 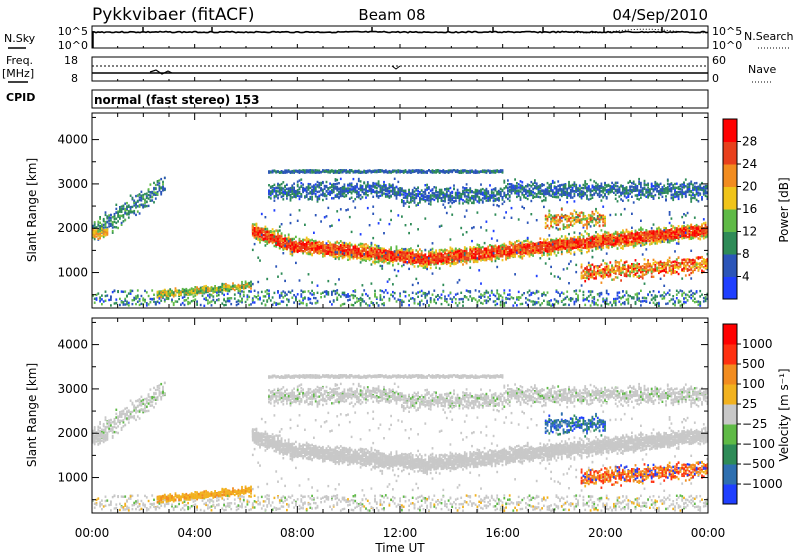 What do you see at coordinates (400, 533) in the screenshot?
I see `x-tick-label: 12:00` at bounding box center [400, 533].